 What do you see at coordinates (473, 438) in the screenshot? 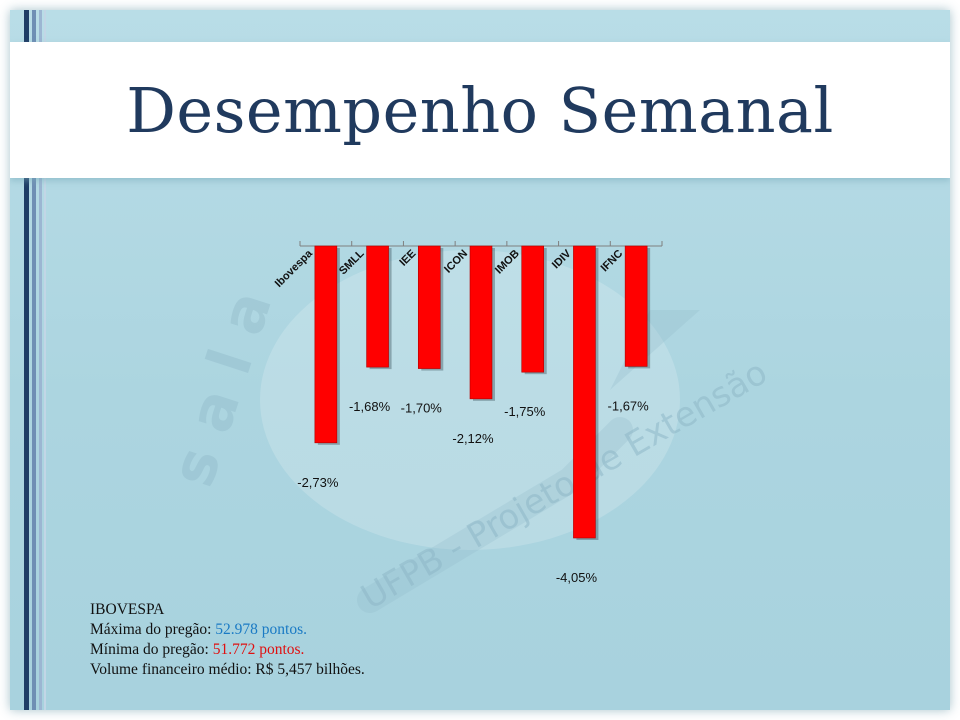
I see `data-label: -2,12%` at bounding box center [473, 438].